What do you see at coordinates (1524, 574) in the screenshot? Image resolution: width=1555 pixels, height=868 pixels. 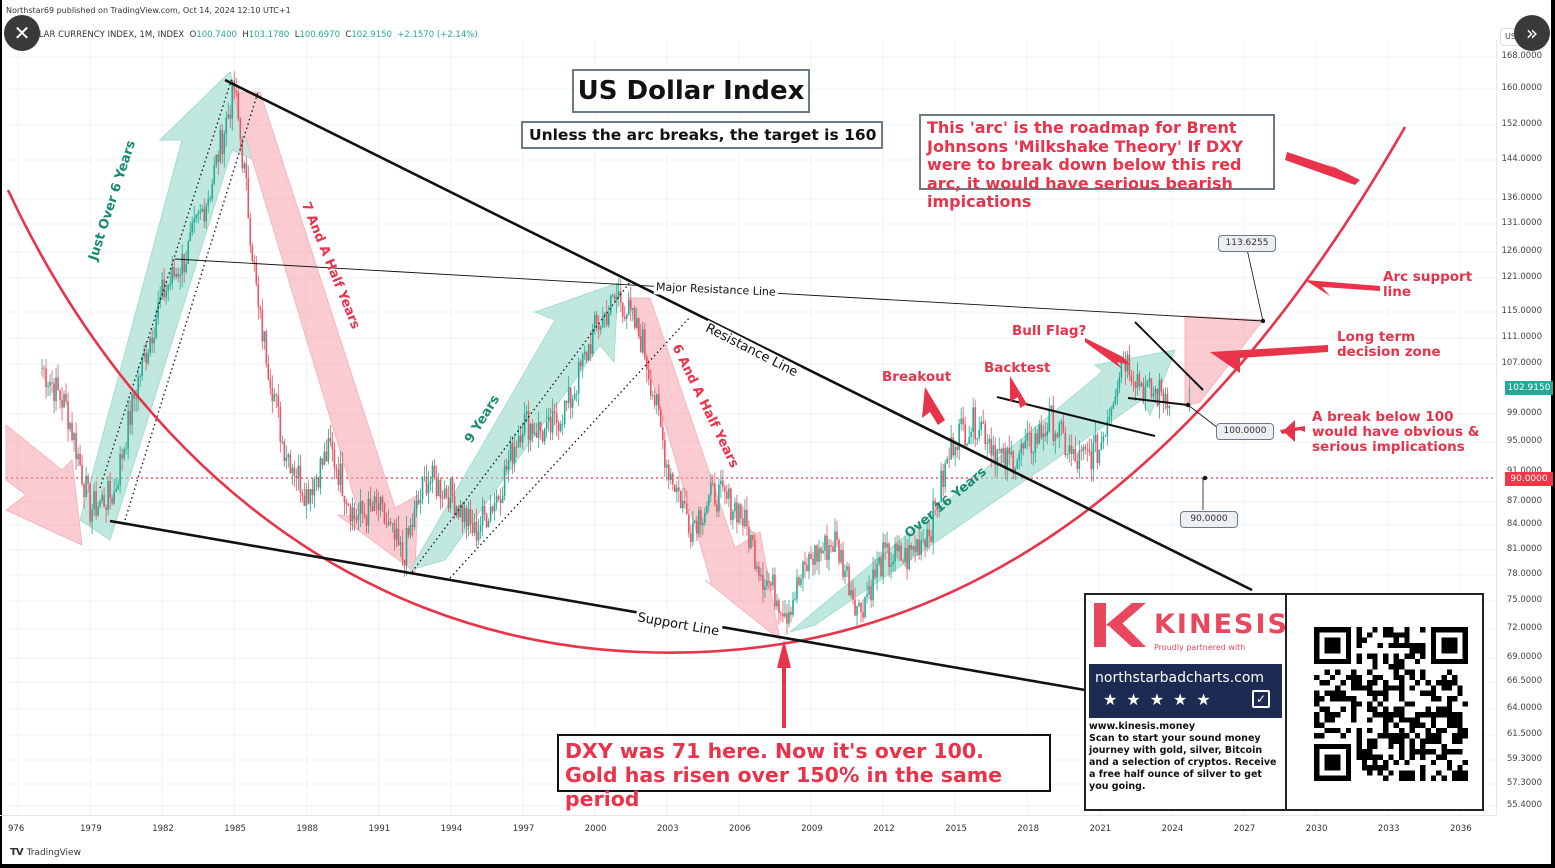 I see `price-tick: 78.0000` at bounding box center [1524, 574].